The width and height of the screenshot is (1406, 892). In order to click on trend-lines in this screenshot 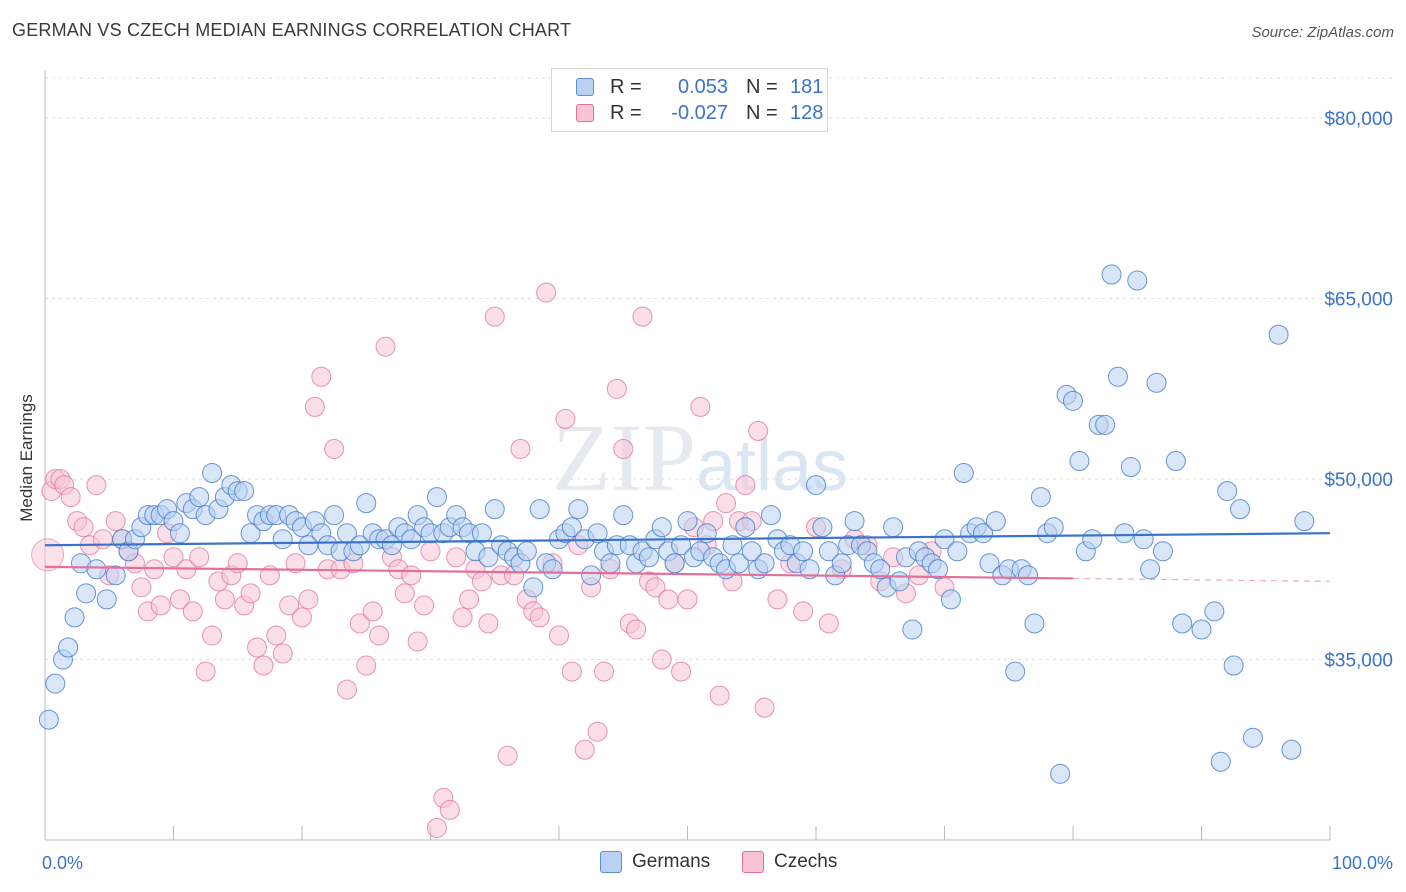, I will do `click(687, 557)`.